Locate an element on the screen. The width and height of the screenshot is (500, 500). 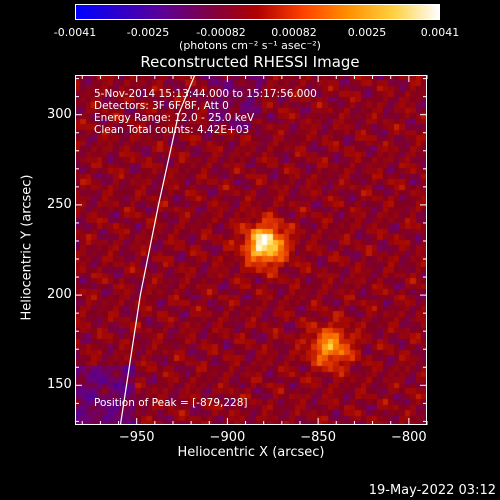
y-tick-label: 300 is located at coordinates (59, 114).